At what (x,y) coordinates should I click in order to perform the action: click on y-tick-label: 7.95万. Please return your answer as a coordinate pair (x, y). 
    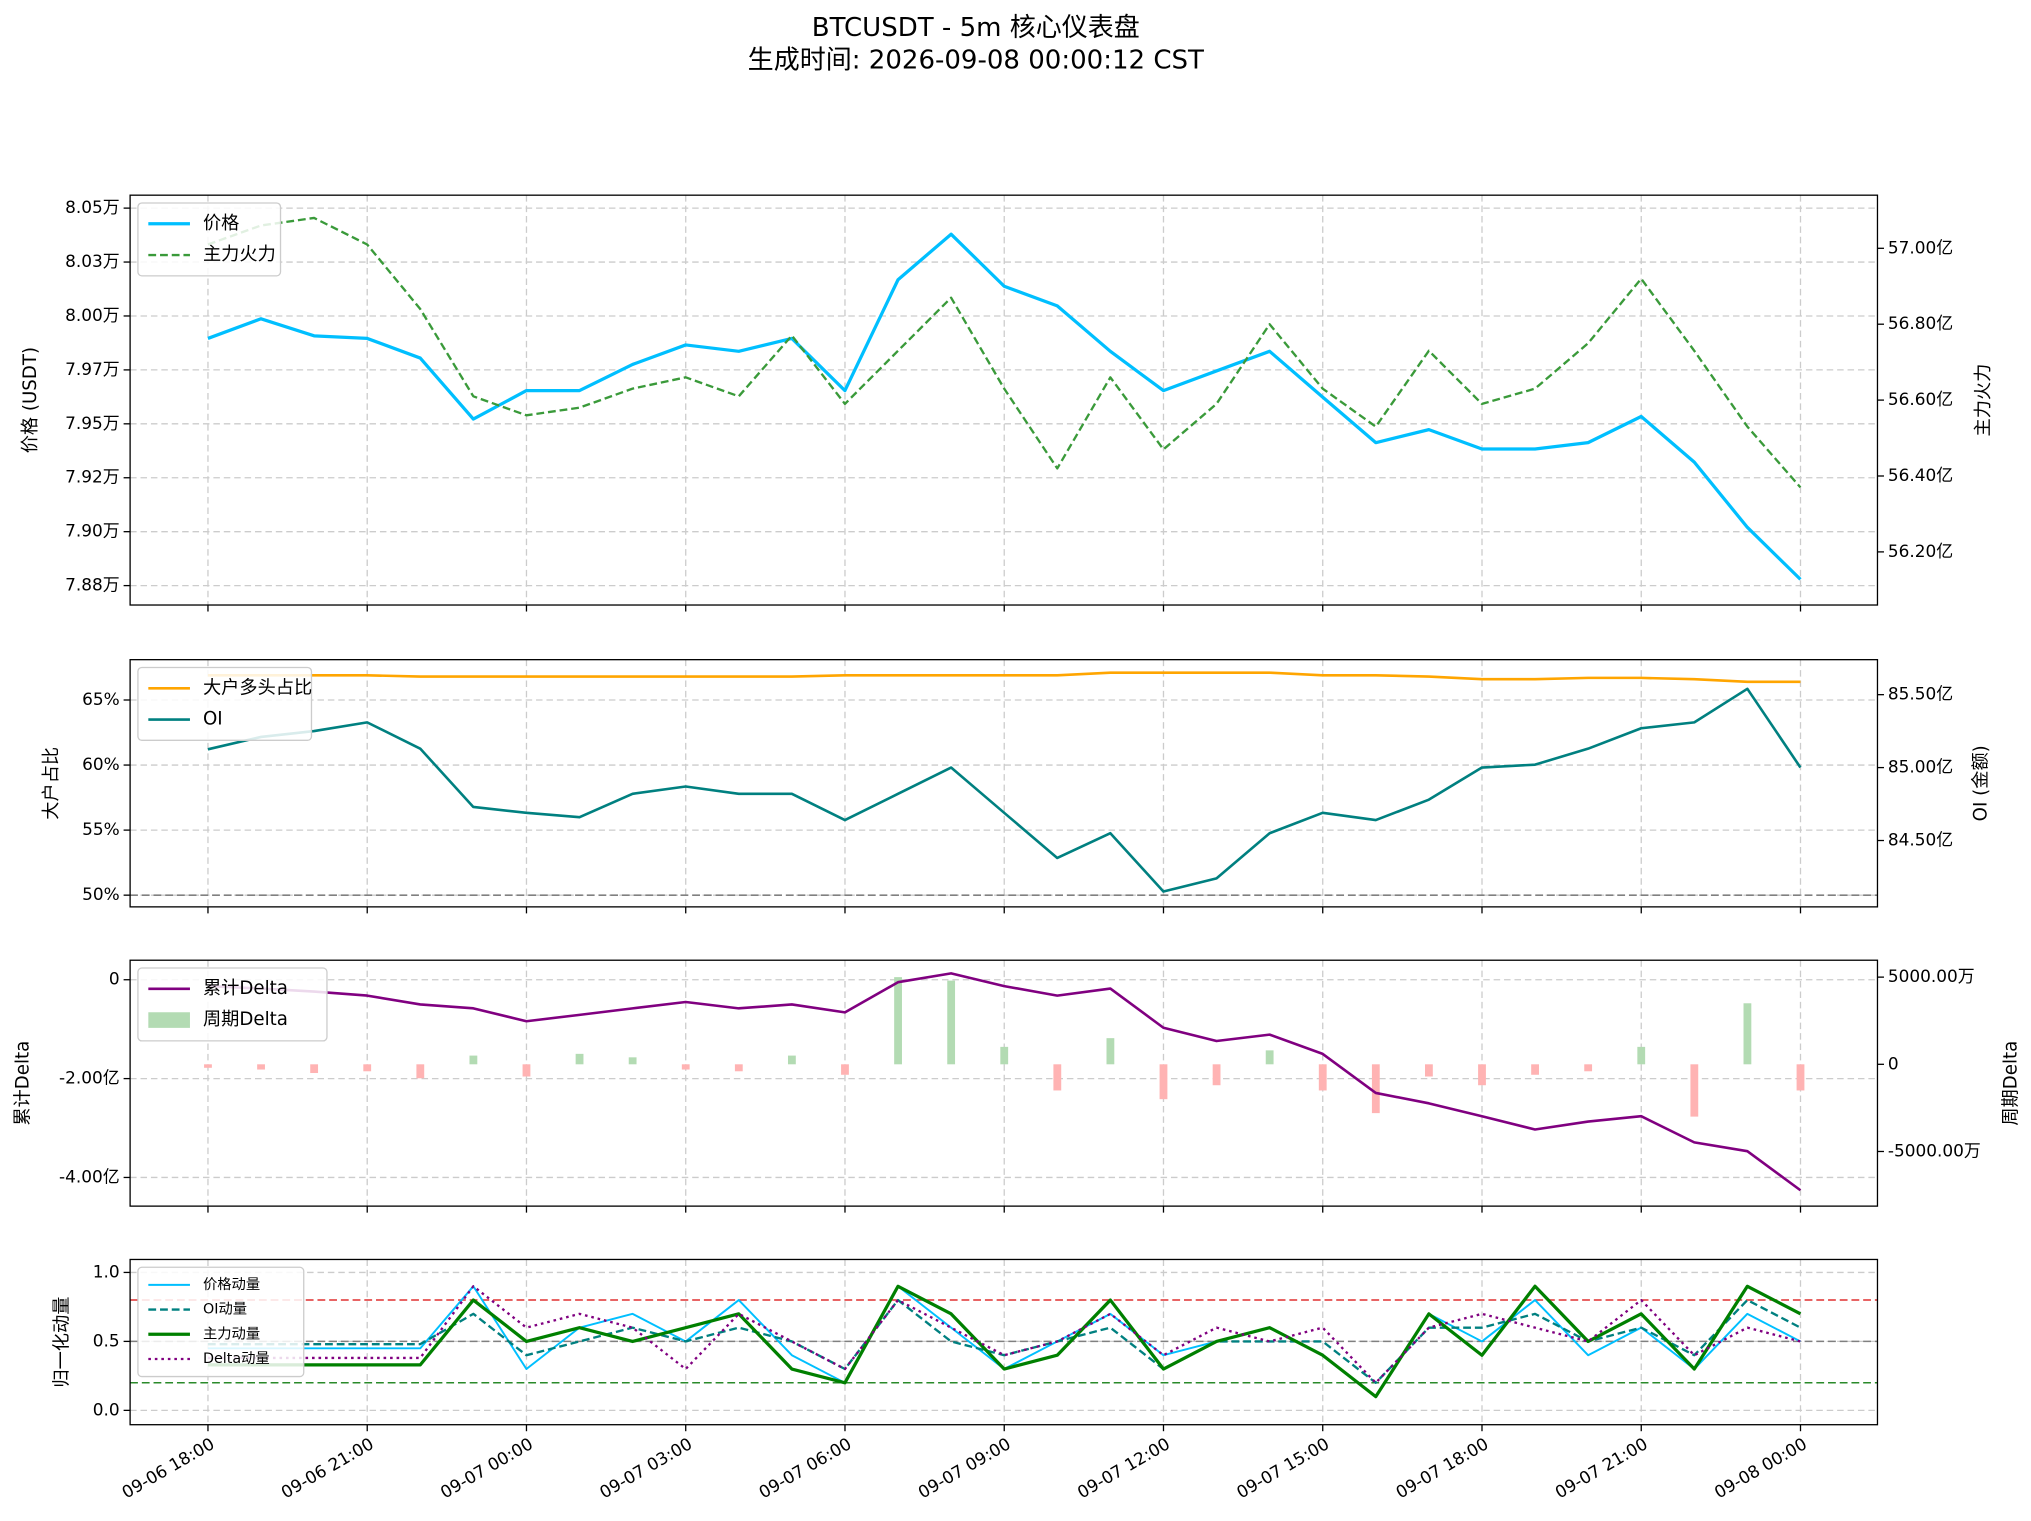
    Looking at the image, I should click on (92, 423).